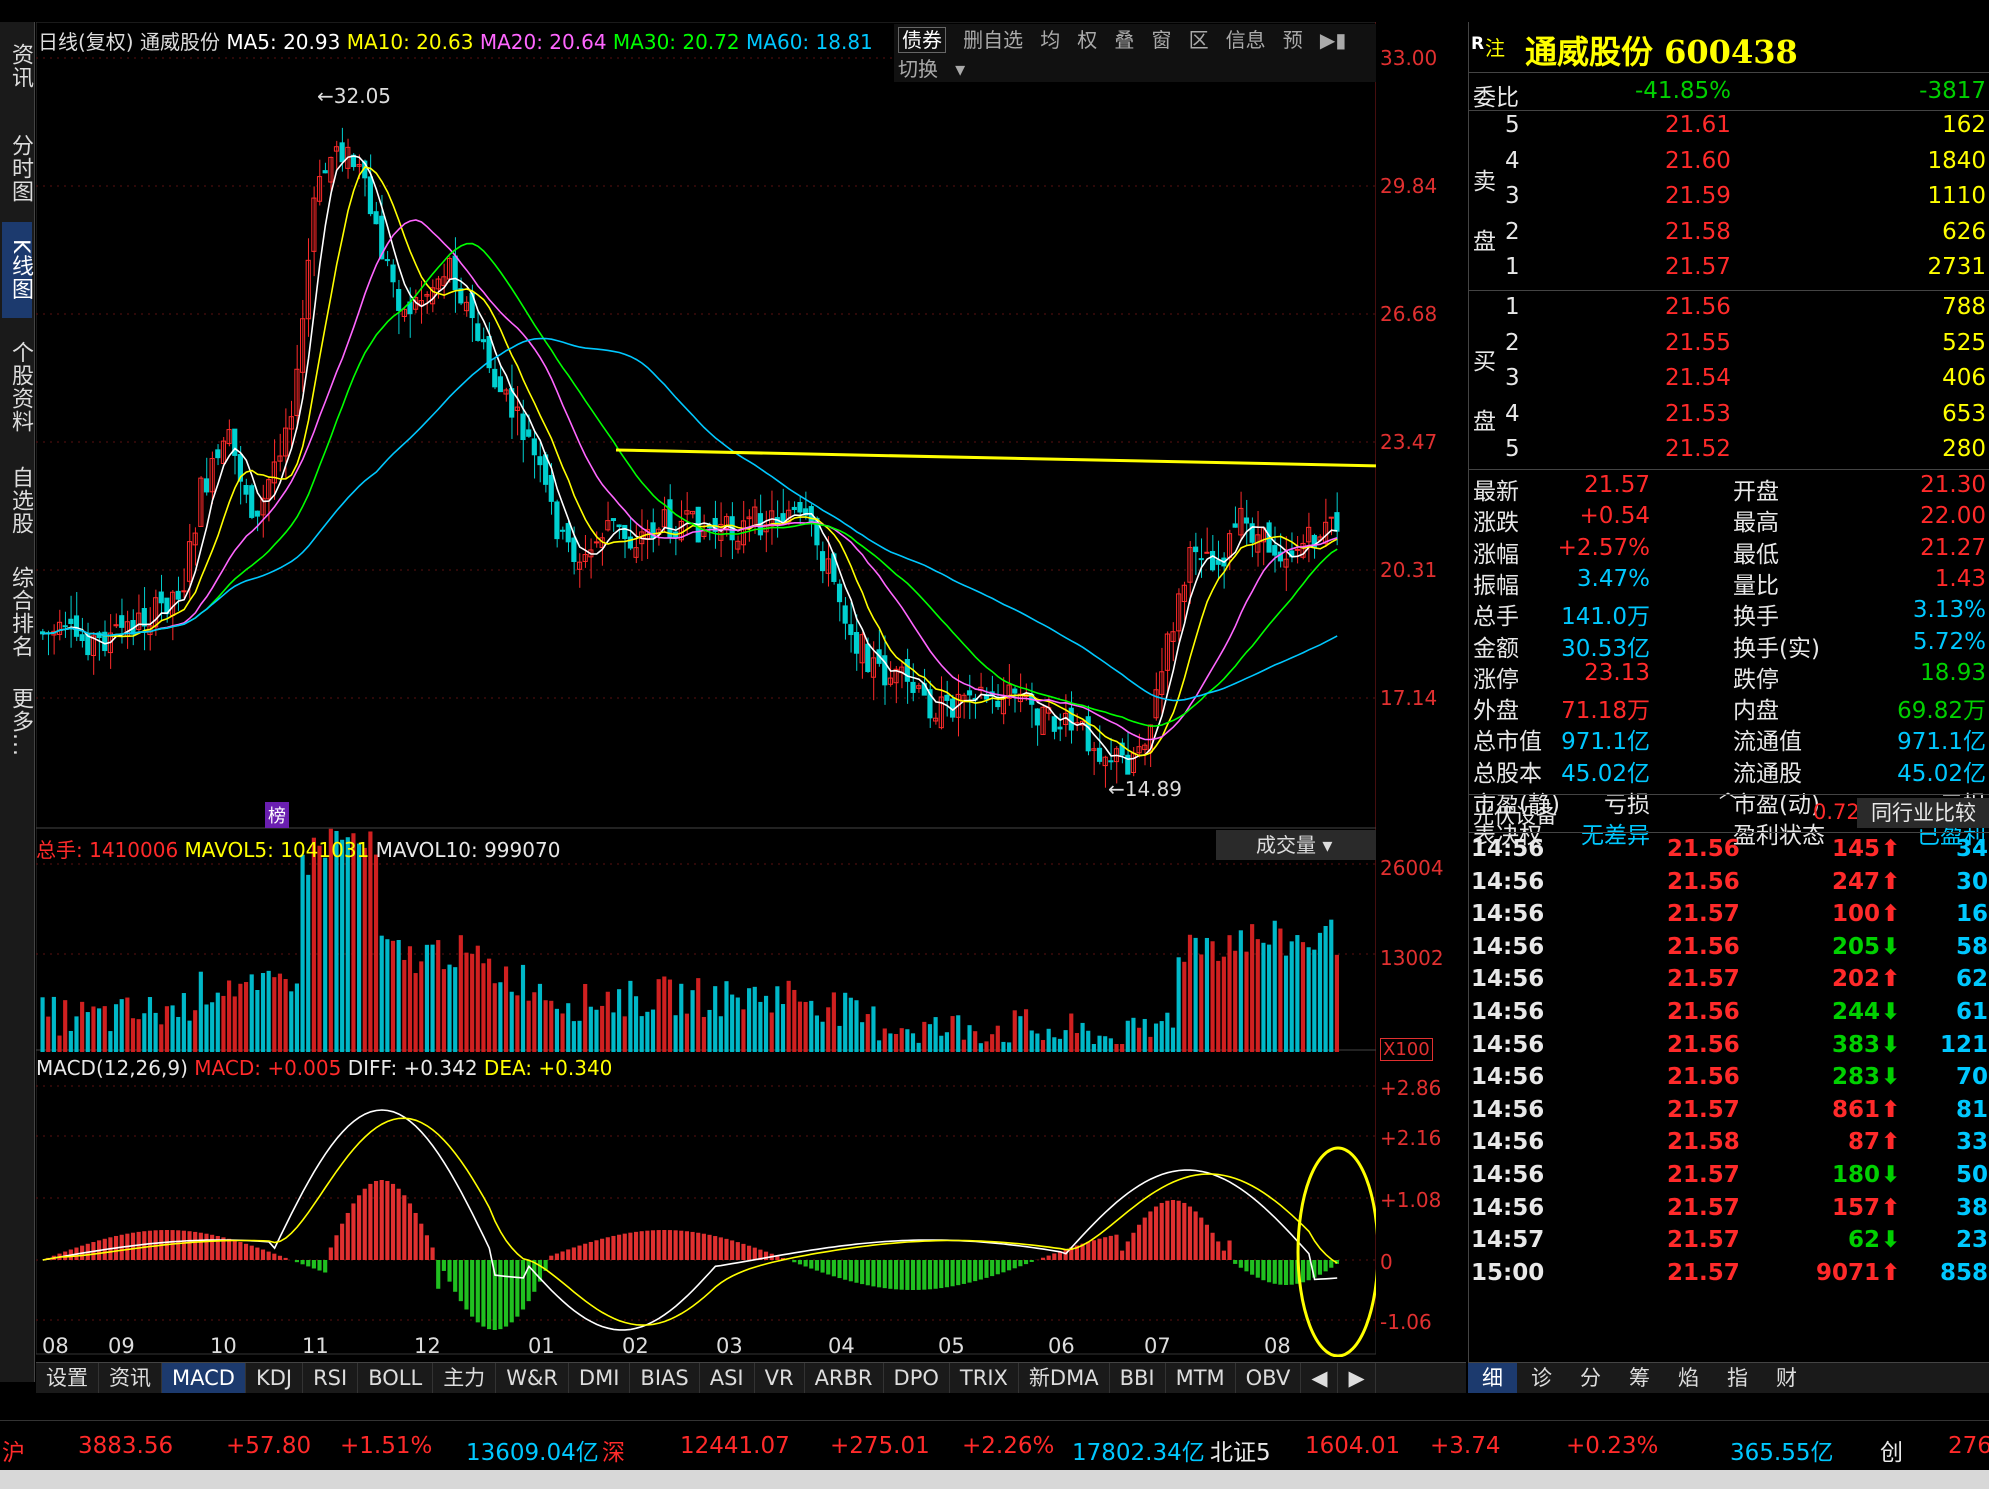 The width and height of the screenshot is (1989, 1489). Describe the element at coordinates (1124, 40) in the screenshot. I see `overlay-button: 叠` at that location.